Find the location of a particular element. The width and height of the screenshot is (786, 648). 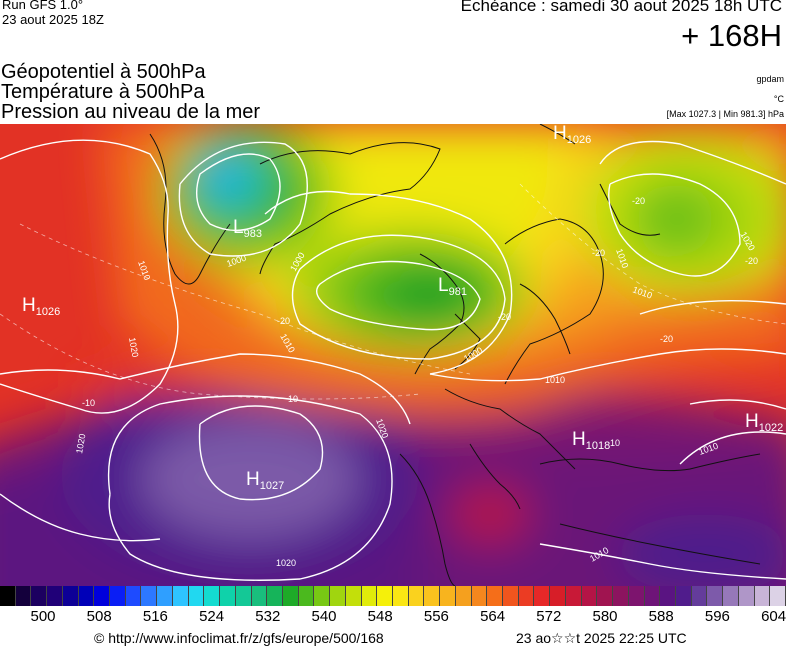

run-label: Run GFS 1.0° is located at coordinates (43, 6).